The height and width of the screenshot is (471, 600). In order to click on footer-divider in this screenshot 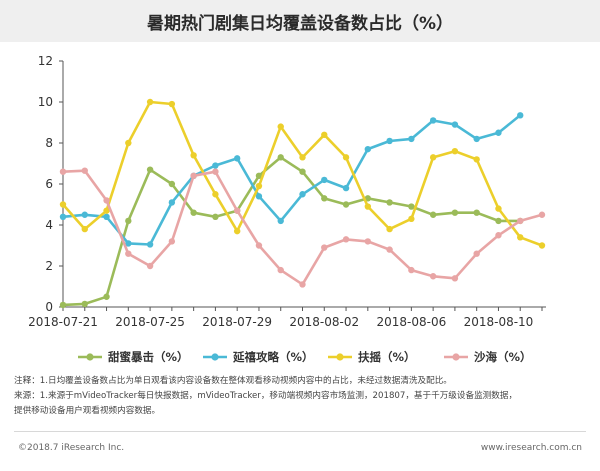, I will do `click(300, 431)`.